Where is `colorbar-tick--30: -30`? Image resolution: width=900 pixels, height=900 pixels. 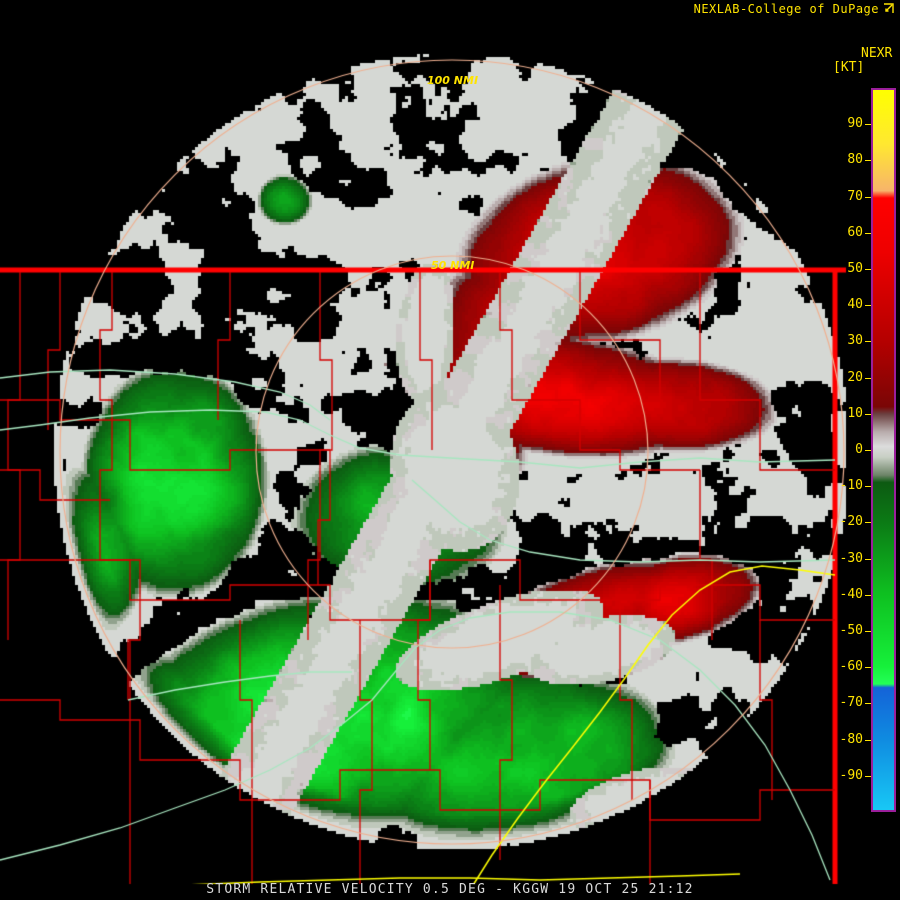
colorbar-tick--30: -30 is located at coordinates (851, 558).